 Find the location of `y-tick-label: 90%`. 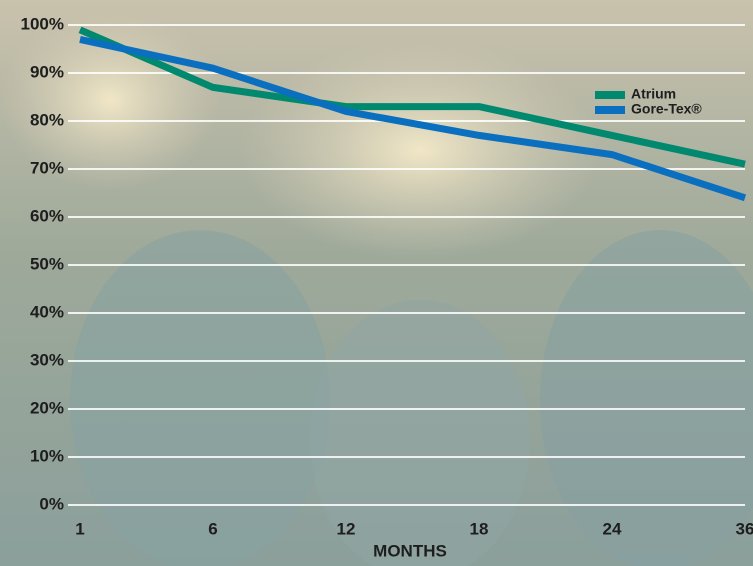

y-tick-label: 90% is located at coordinates (47, 71).